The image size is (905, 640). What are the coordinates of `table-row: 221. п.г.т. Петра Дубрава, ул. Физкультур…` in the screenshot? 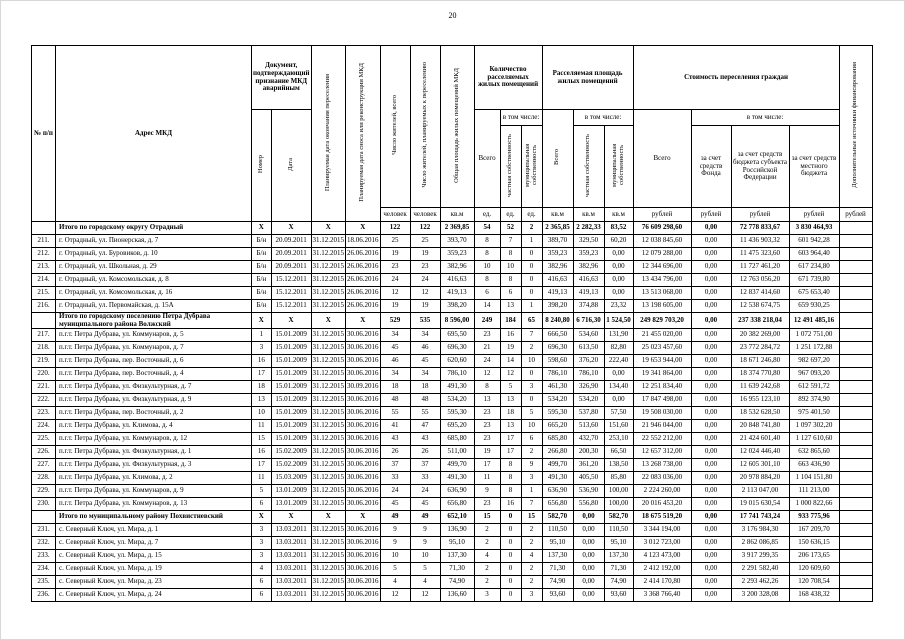 It's located at (452, 387).